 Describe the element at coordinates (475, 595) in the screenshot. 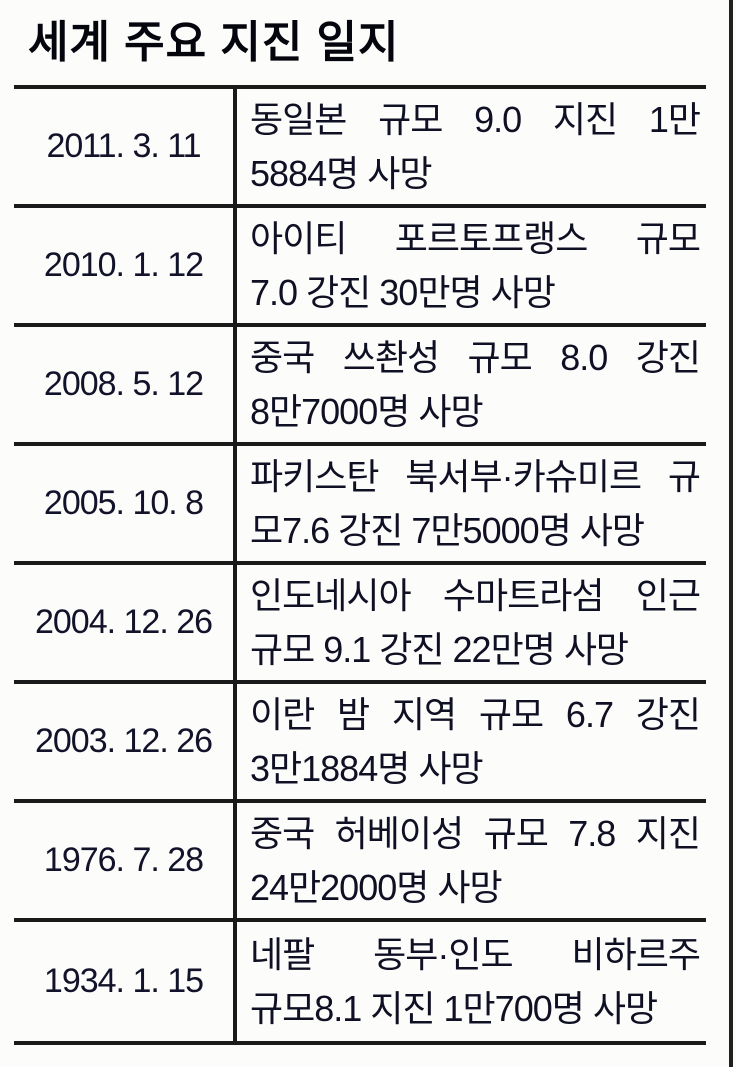

I see `description-line-1: 인도네시아 수마트라섬 인근` at that location.